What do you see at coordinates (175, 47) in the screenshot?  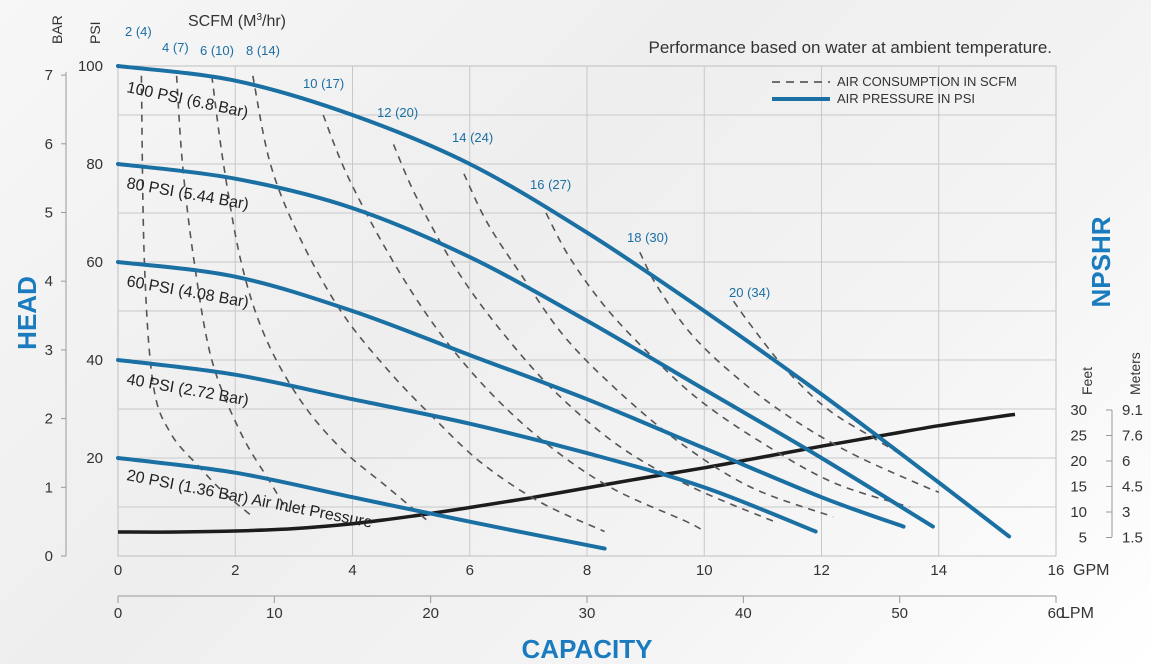 I see `scfm-curve-label: 4 (7)` at bounding box center [175, 47].